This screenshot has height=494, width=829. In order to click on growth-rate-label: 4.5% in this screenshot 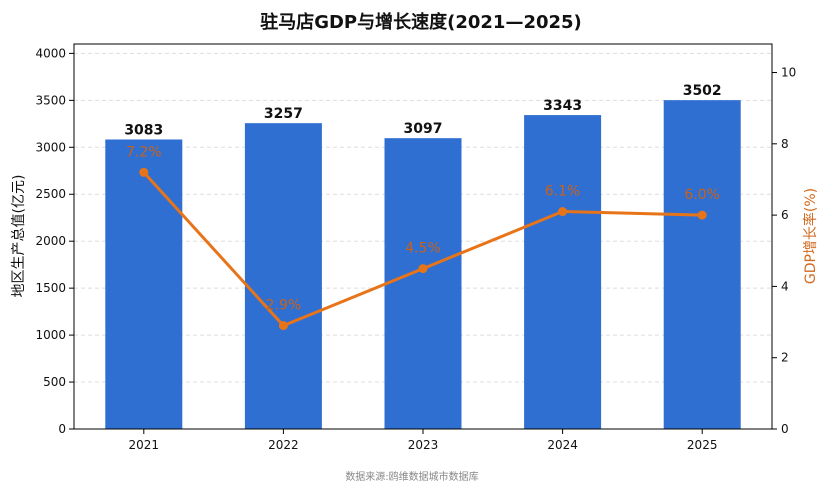, I will do `click(423, 249)`.